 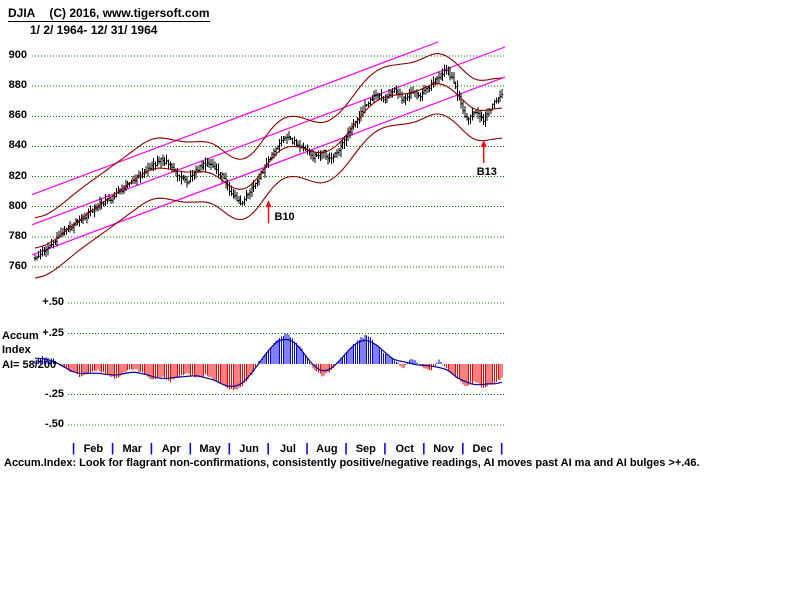 What do you see at coordinates (94, 30) in the screenshot?
I see `date-range-label: 1/ 2/ 1964- 12/ 31/ 1964` at bounding box center [94, 30].